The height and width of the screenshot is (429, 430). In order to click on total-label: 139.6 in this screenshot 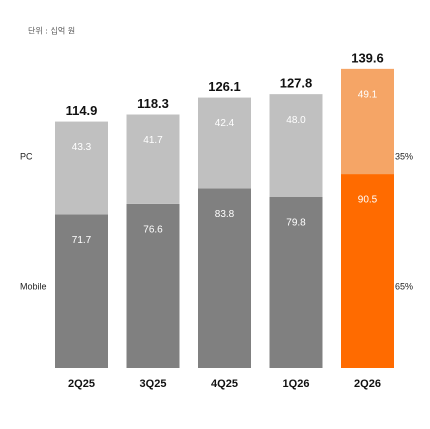, I will do `click(367, 57)`.